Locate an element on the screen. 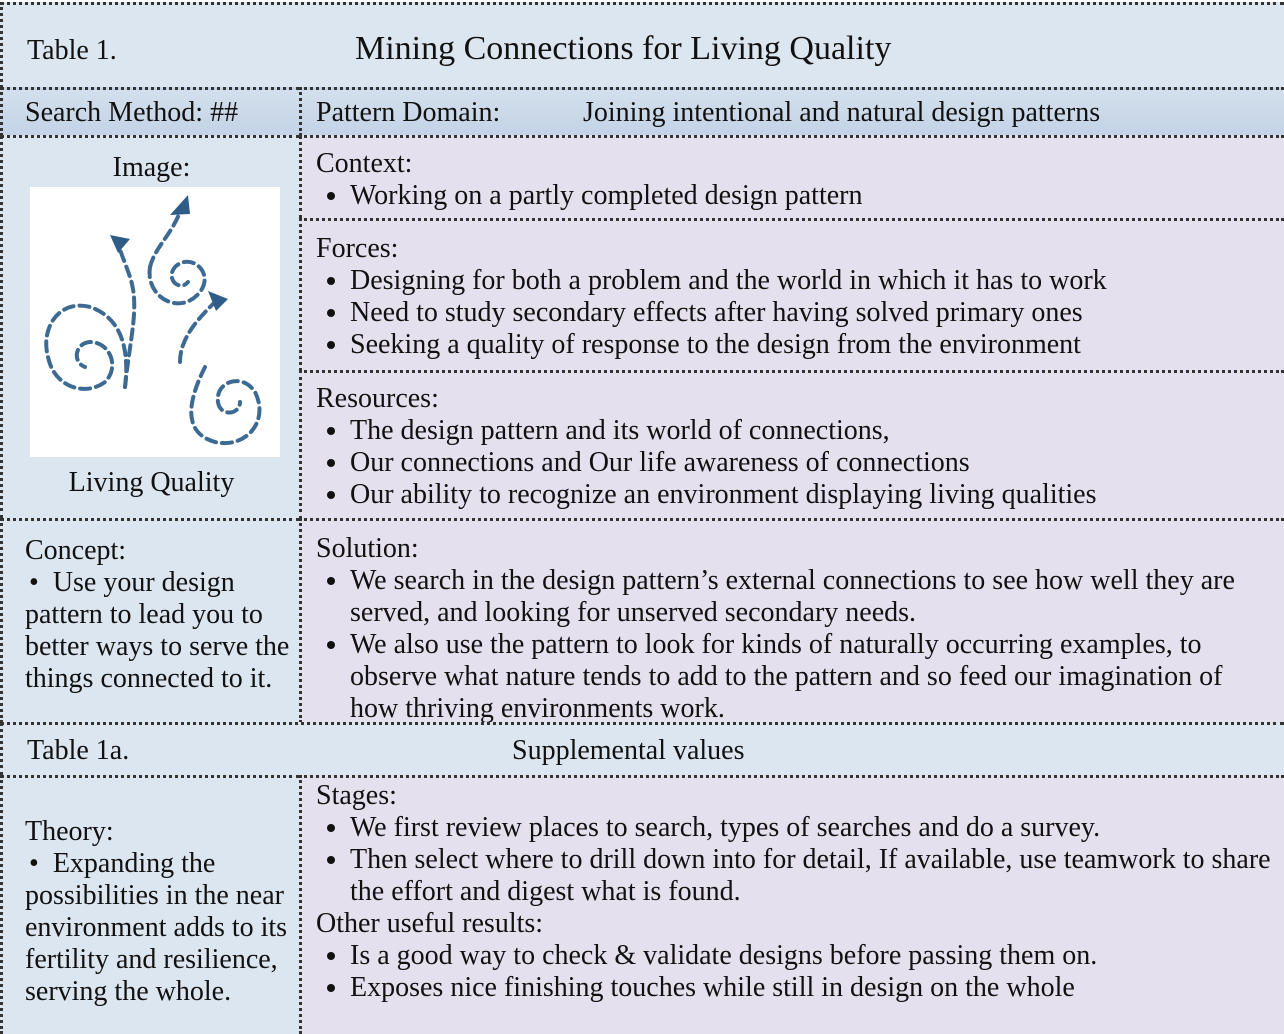  section-heading: Solution: is located at coordinates (367, 548).